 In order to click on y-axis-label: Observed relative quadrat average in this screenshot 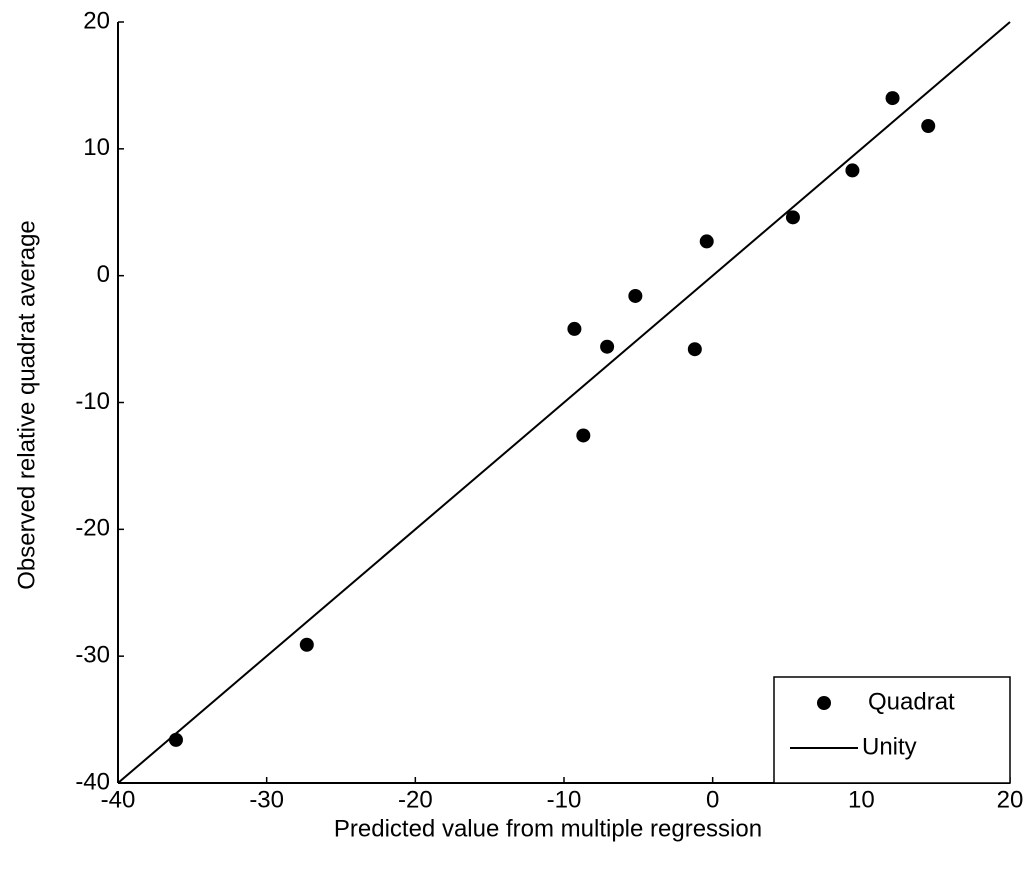, I will do `click(26, 405)`.